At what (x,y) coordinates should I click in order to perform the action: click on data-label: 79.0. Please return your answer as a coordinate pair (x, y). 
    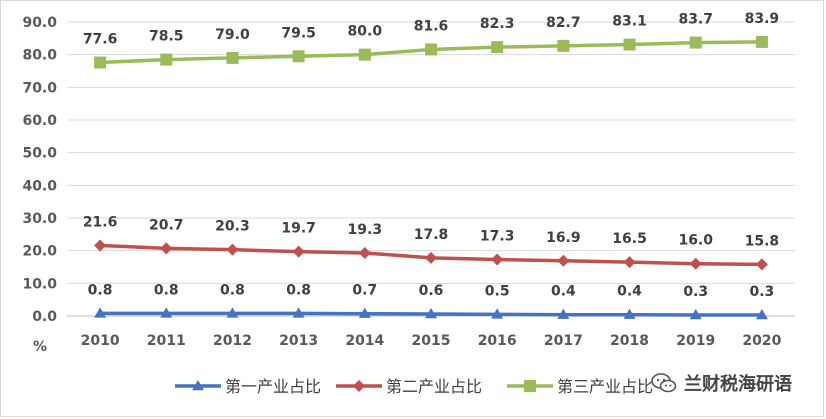
    Looking at the image, I should click on (232, 35).